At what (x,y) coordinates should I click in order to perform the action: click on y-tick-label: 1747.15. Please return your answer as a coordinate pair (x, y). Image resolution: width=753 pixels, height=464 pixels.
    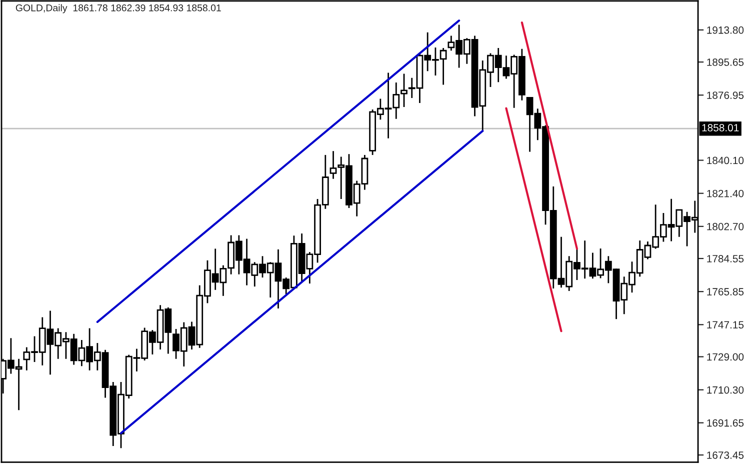
    Looking at the image, I should click on (725, 325).